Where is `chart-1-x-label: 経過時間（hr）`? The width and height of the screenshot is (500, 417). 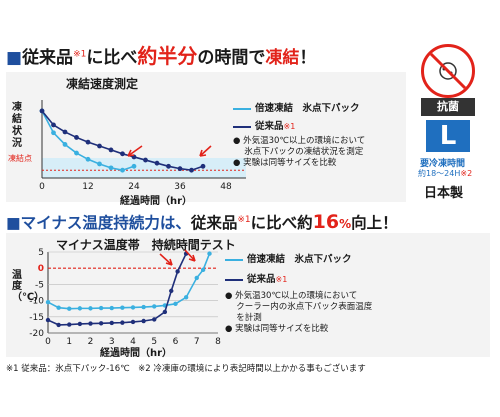
chart-1-x-label: 経過時間（hr） is located at coordinates (156, 201).